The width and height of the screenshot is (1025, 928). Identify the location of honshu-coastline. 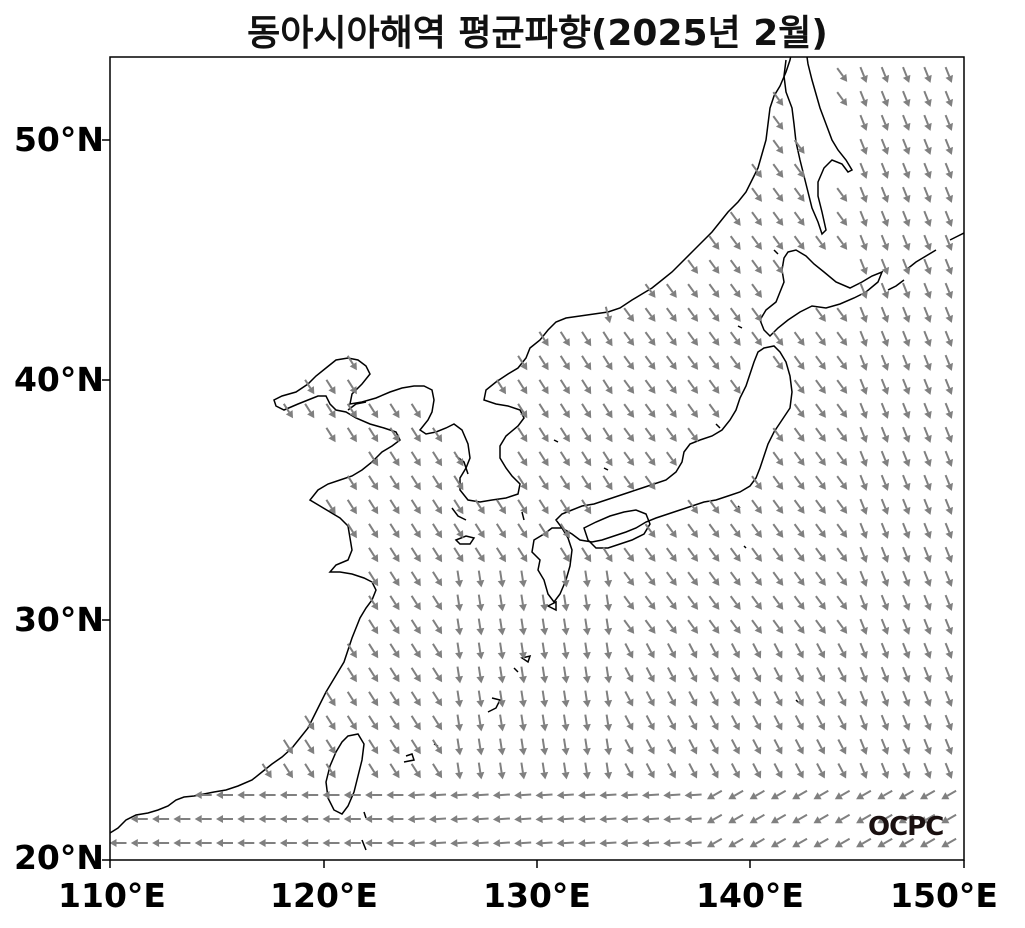
(674, 444).